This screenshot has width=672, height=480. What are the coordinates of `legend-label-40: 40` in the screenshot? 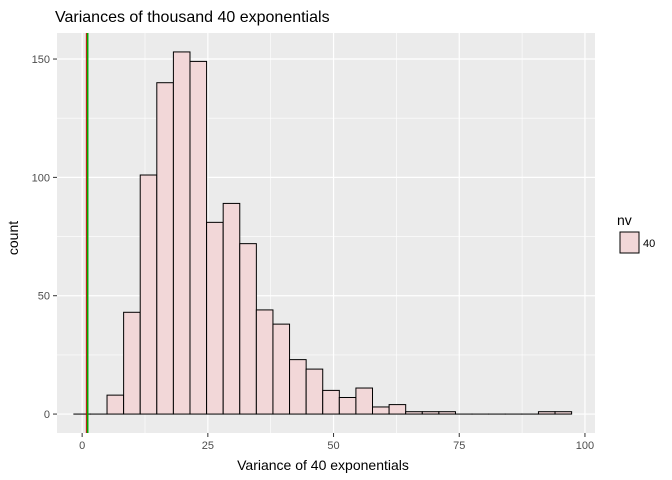 It's located at (649, 244).